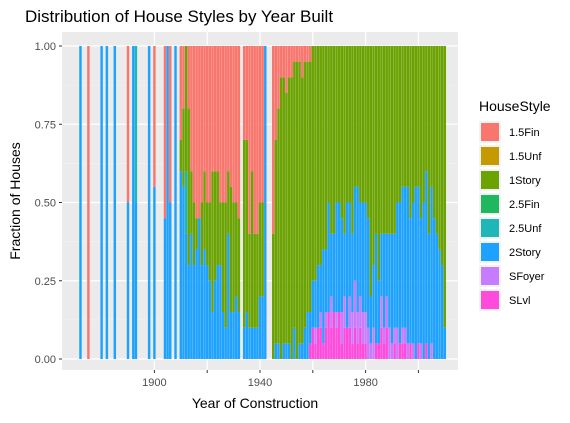 The width and height of the screenshot is (570, 423). I want to click on y-tick-label: 0.50, so click(45, 204).